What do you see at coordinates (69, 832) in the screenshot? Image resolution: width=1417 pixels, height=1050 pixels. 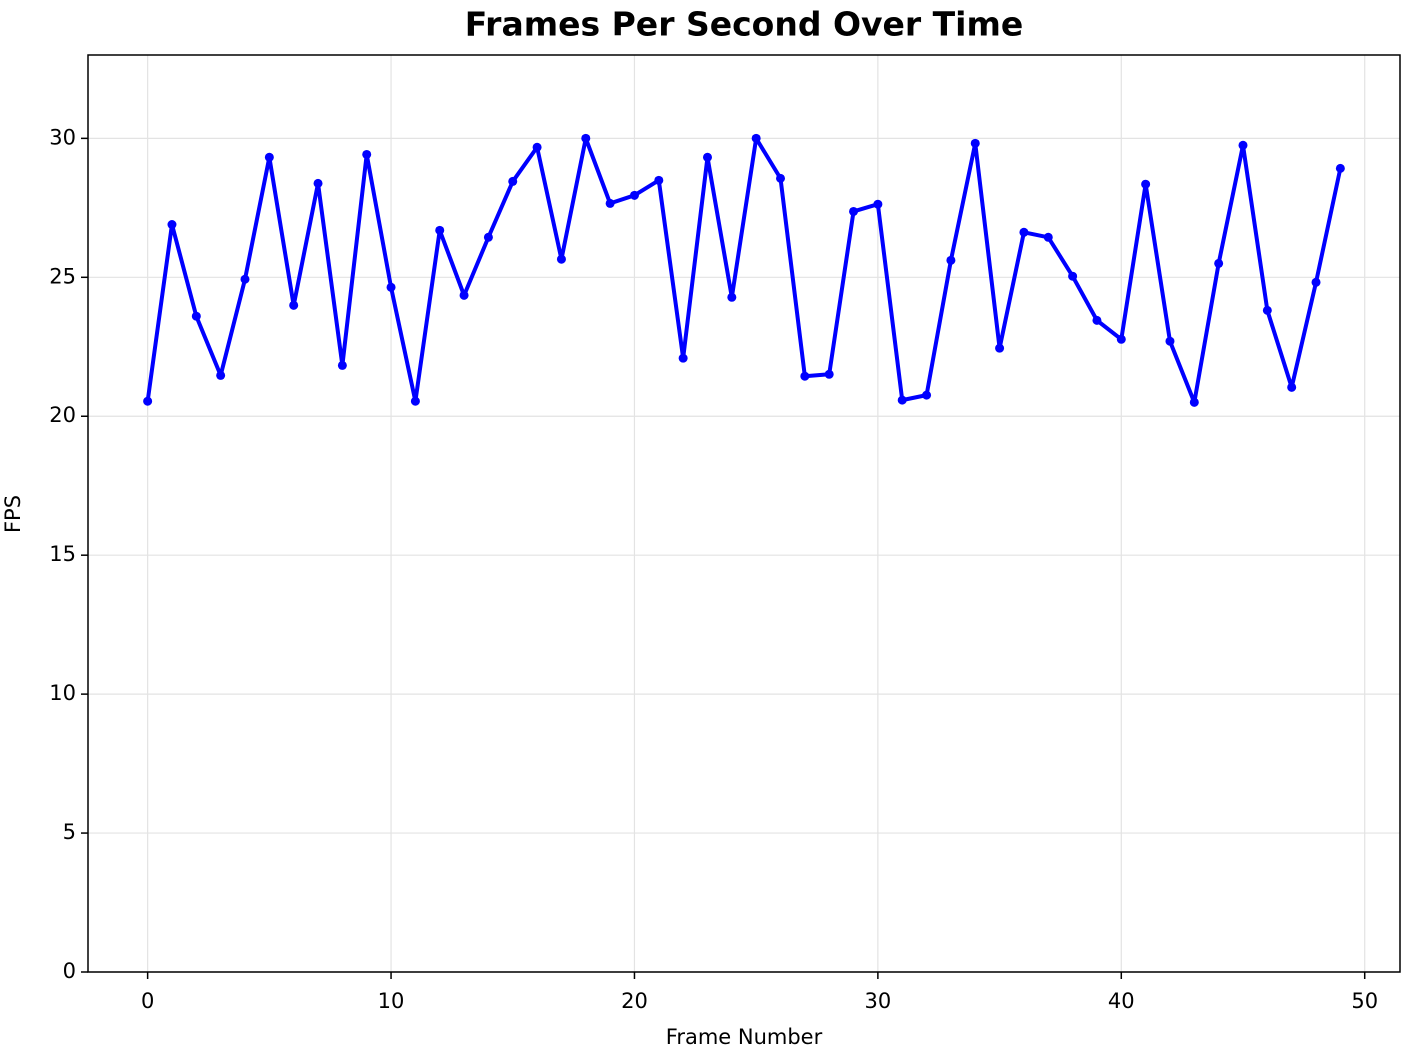 I see `y-tick-label: 5` at bounding box center [69, 832].